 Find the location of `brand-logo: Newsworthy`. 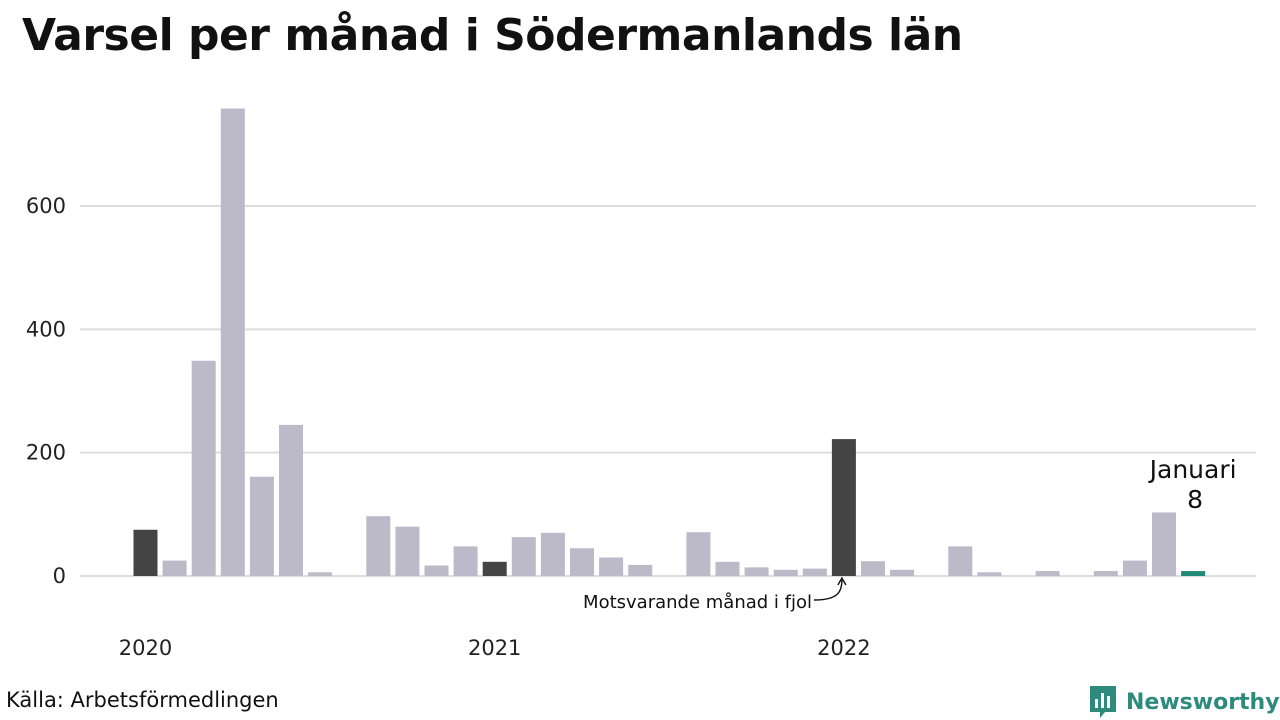

brand-logo: Newsworthy is located at coordinates (1184, 702).